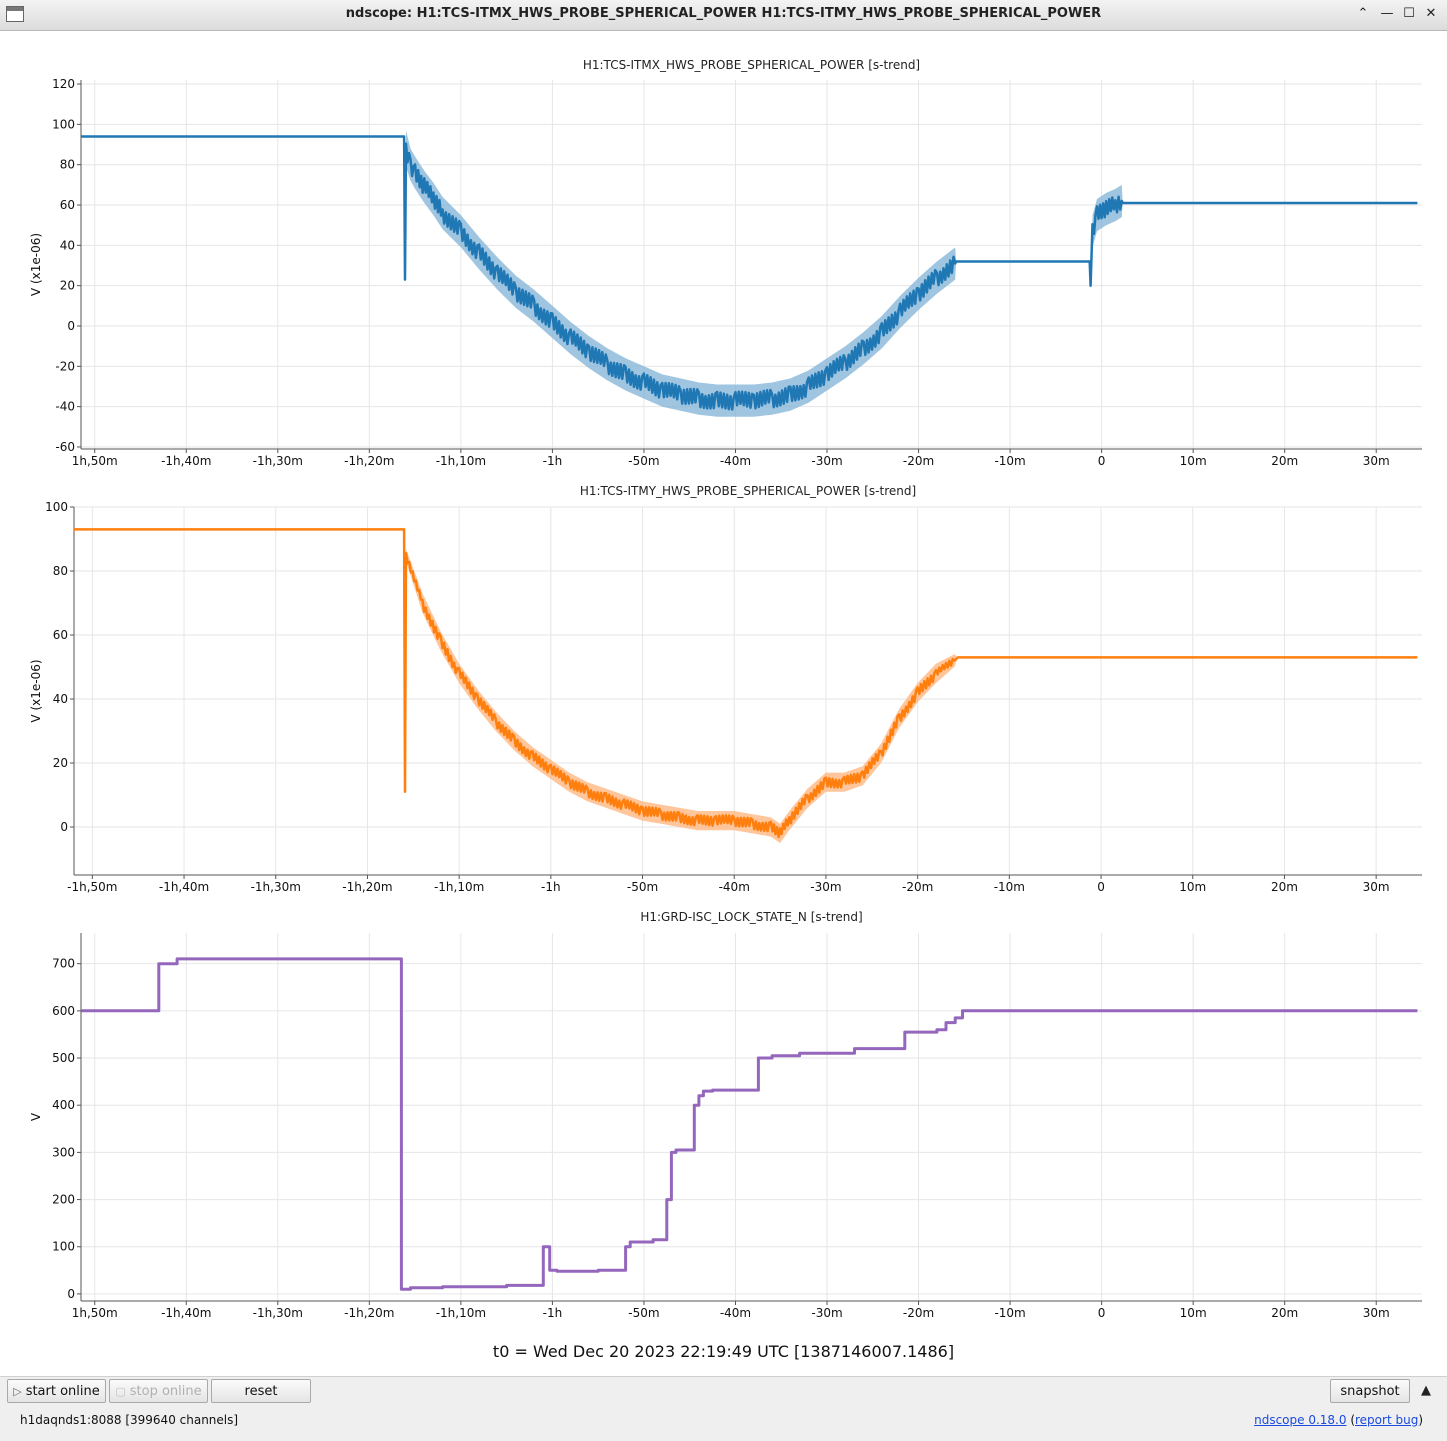  What do you see at coordinates (63, 1152) in the screenshot?
I see `guardian-ytick-label: 300` at bounding box center [63, 1152].